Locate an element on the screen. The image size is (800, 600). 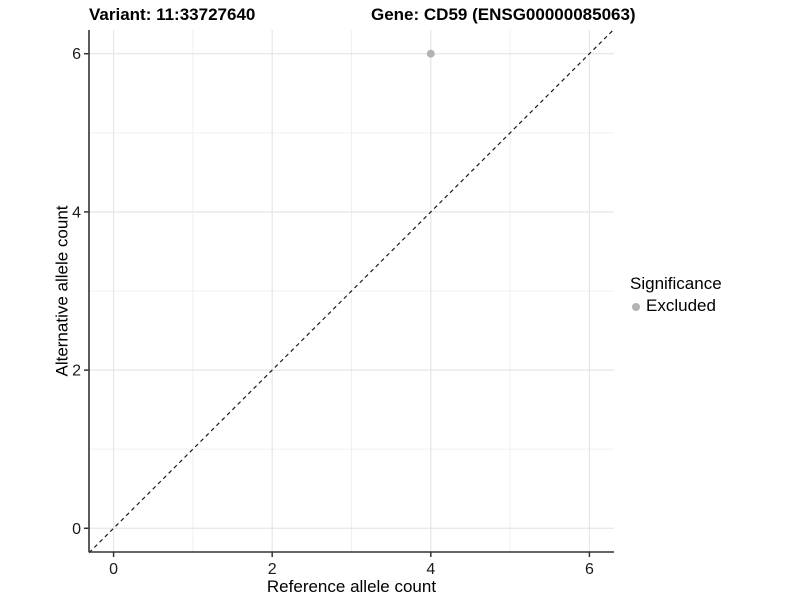
y-tick-label: 0 is located at coordinates (76, 529).